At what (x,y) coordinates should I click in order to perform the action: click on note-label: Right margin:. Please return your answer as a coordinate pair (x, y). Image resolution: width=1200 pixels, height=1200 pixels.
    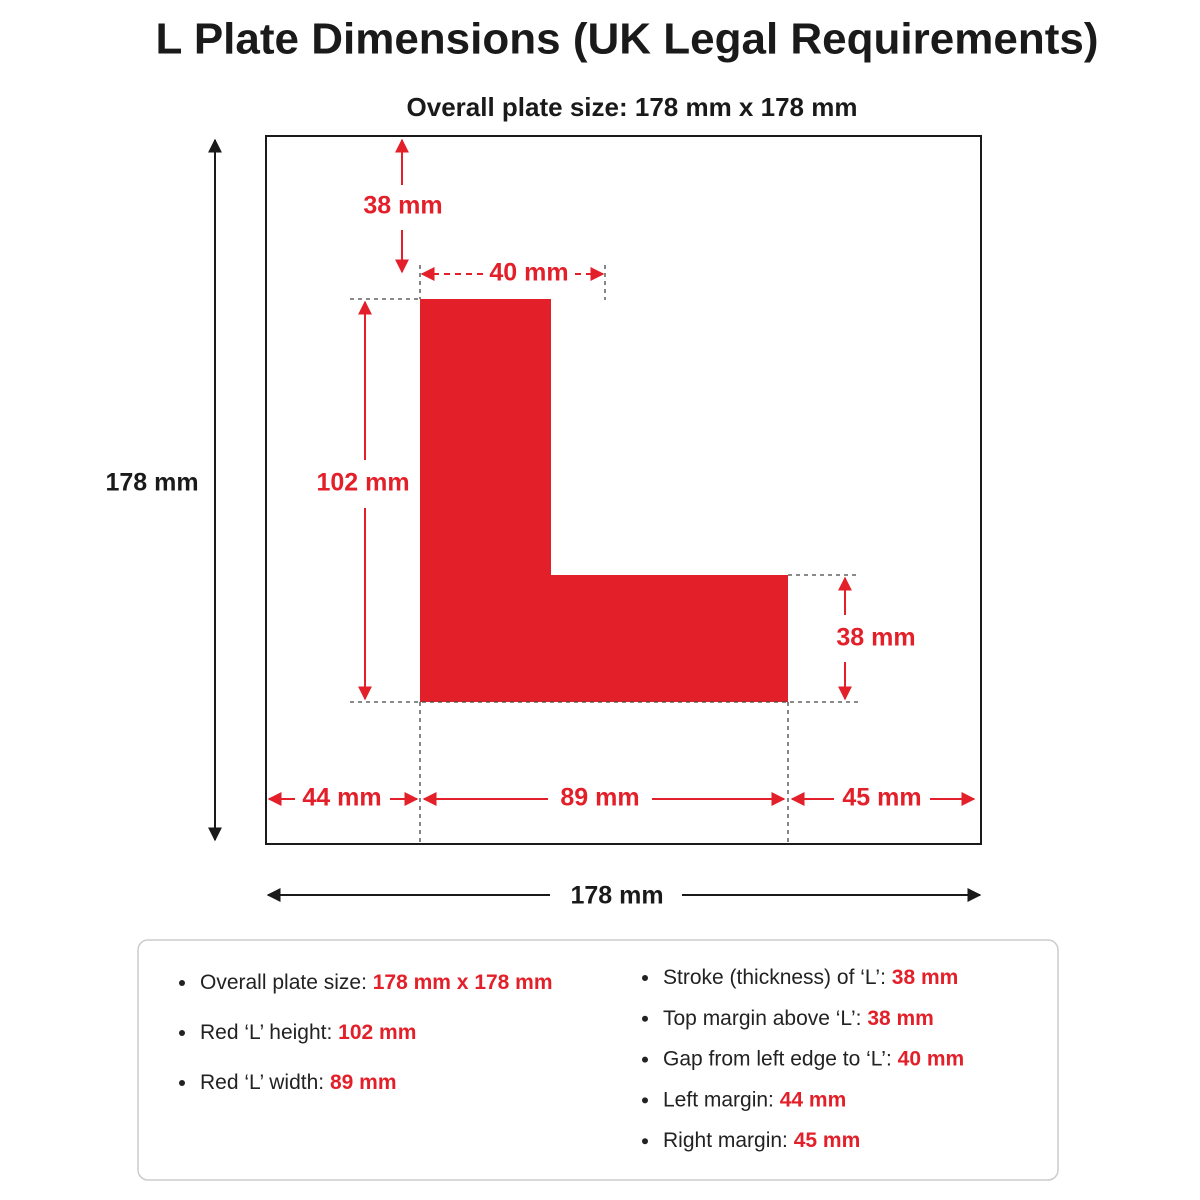
    Looking at the image, I should click on (725, 1140).